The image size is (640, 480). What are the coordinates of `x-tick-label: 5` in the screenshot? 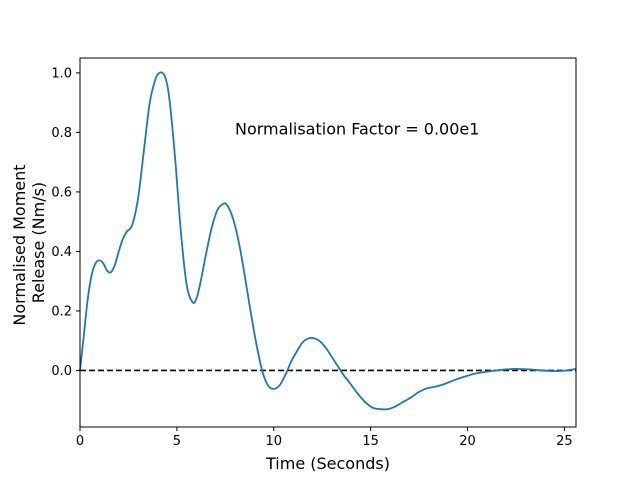 It's located at (177, 441).